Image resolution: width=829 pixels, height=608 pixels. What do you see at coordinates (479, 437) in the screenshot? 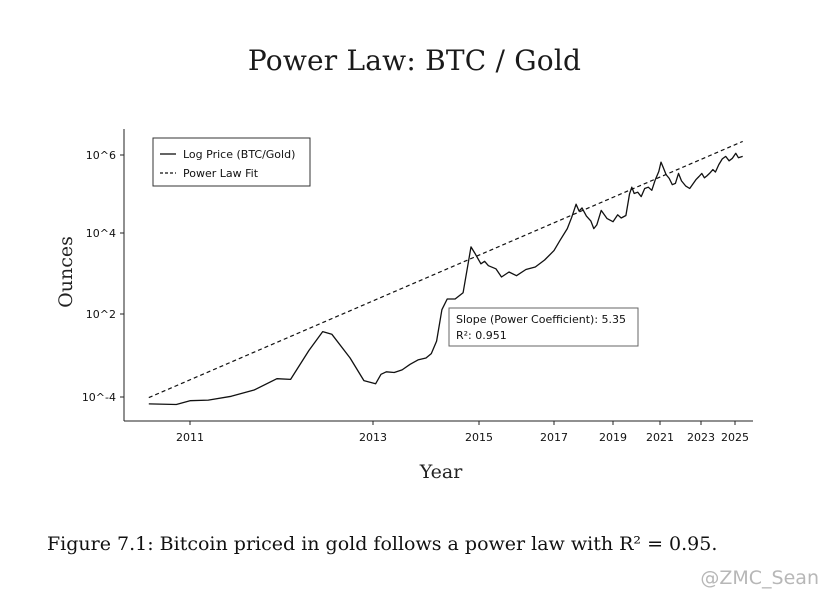
I see `x-tick-label: 2015` at bounding box center [479, 437].